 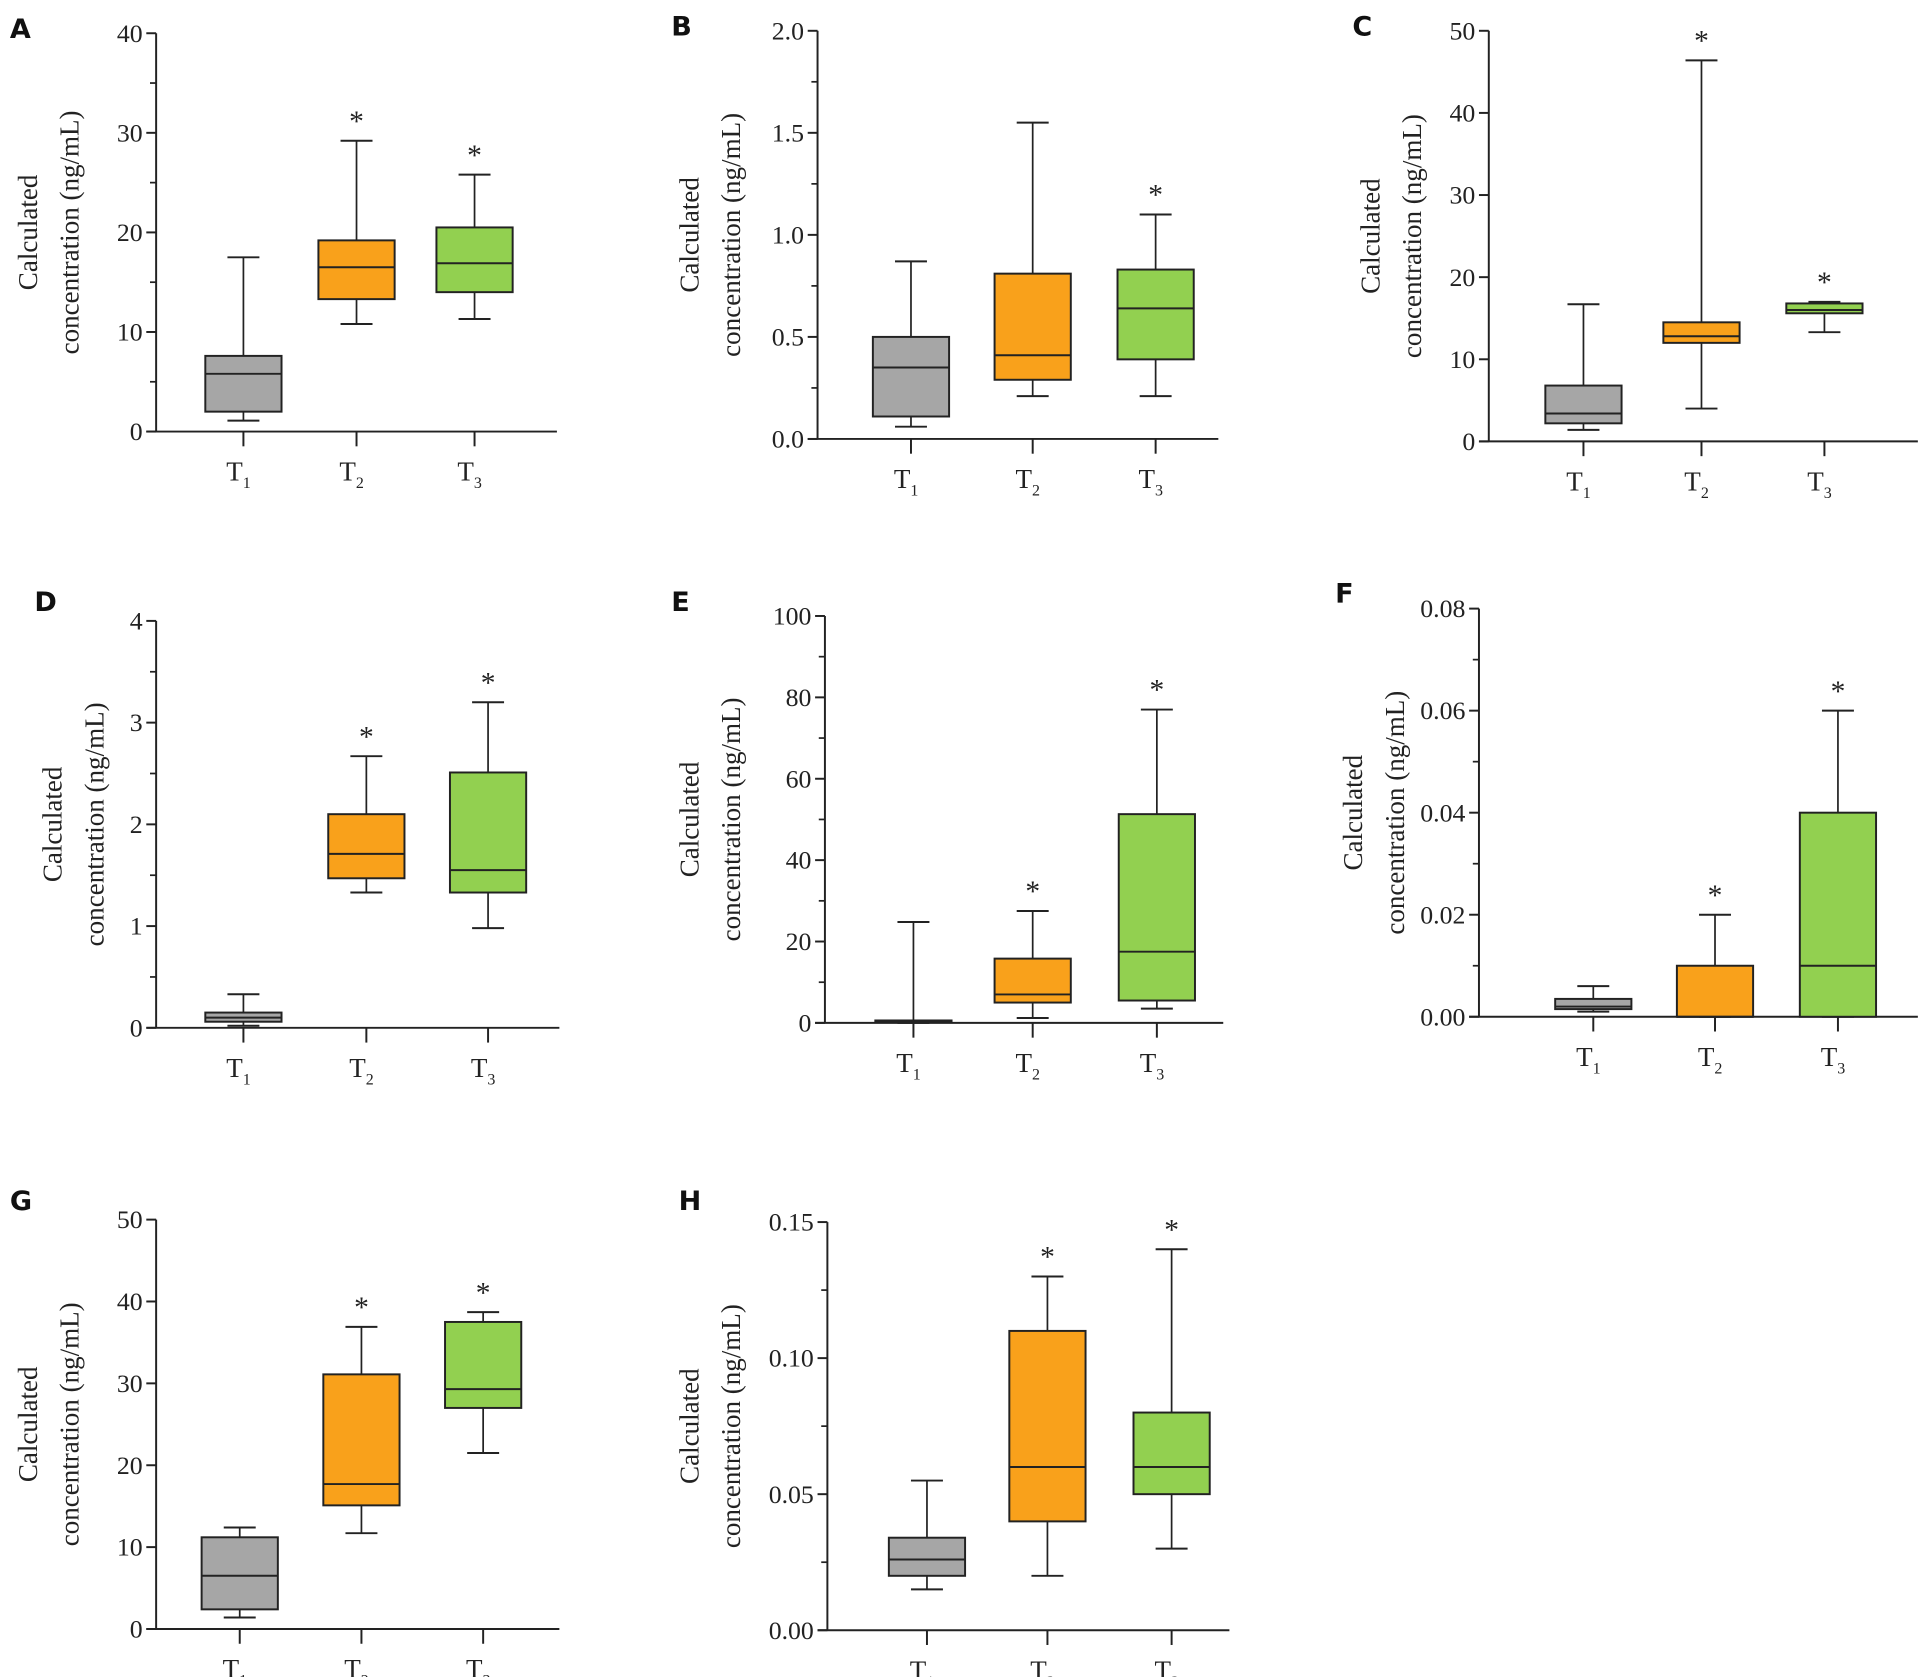 I want to click on y-tick-label: 100, so click(x=792, y=616).